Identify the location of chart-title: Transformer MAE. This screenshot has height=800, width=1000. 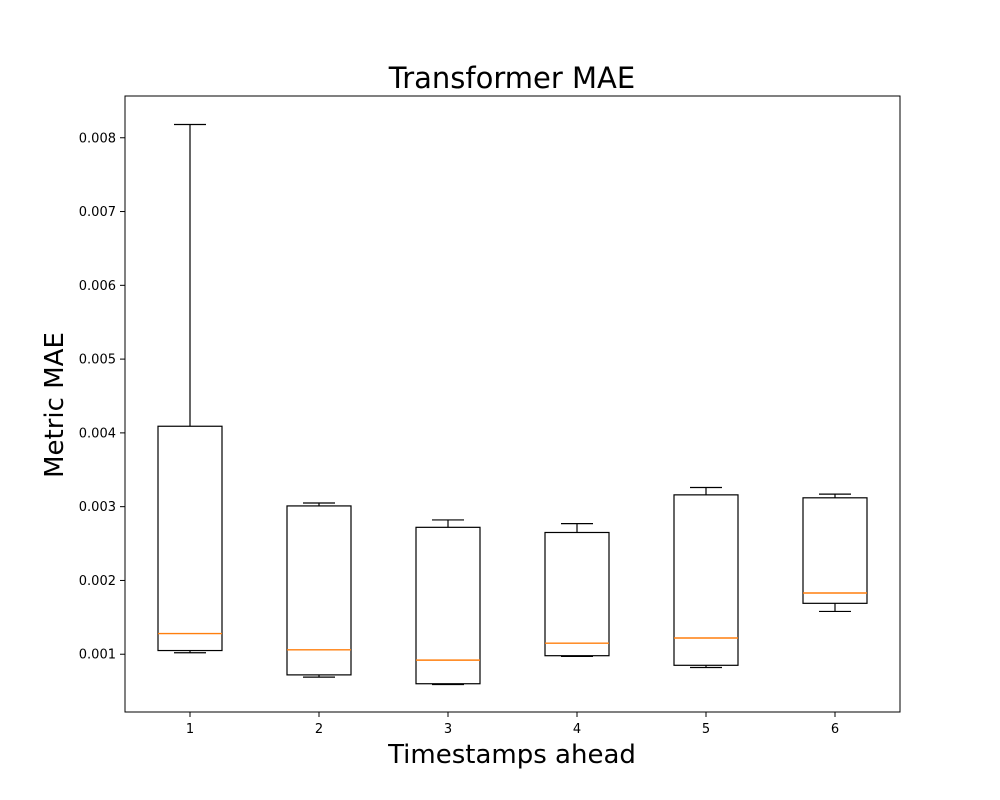
(511, 78).